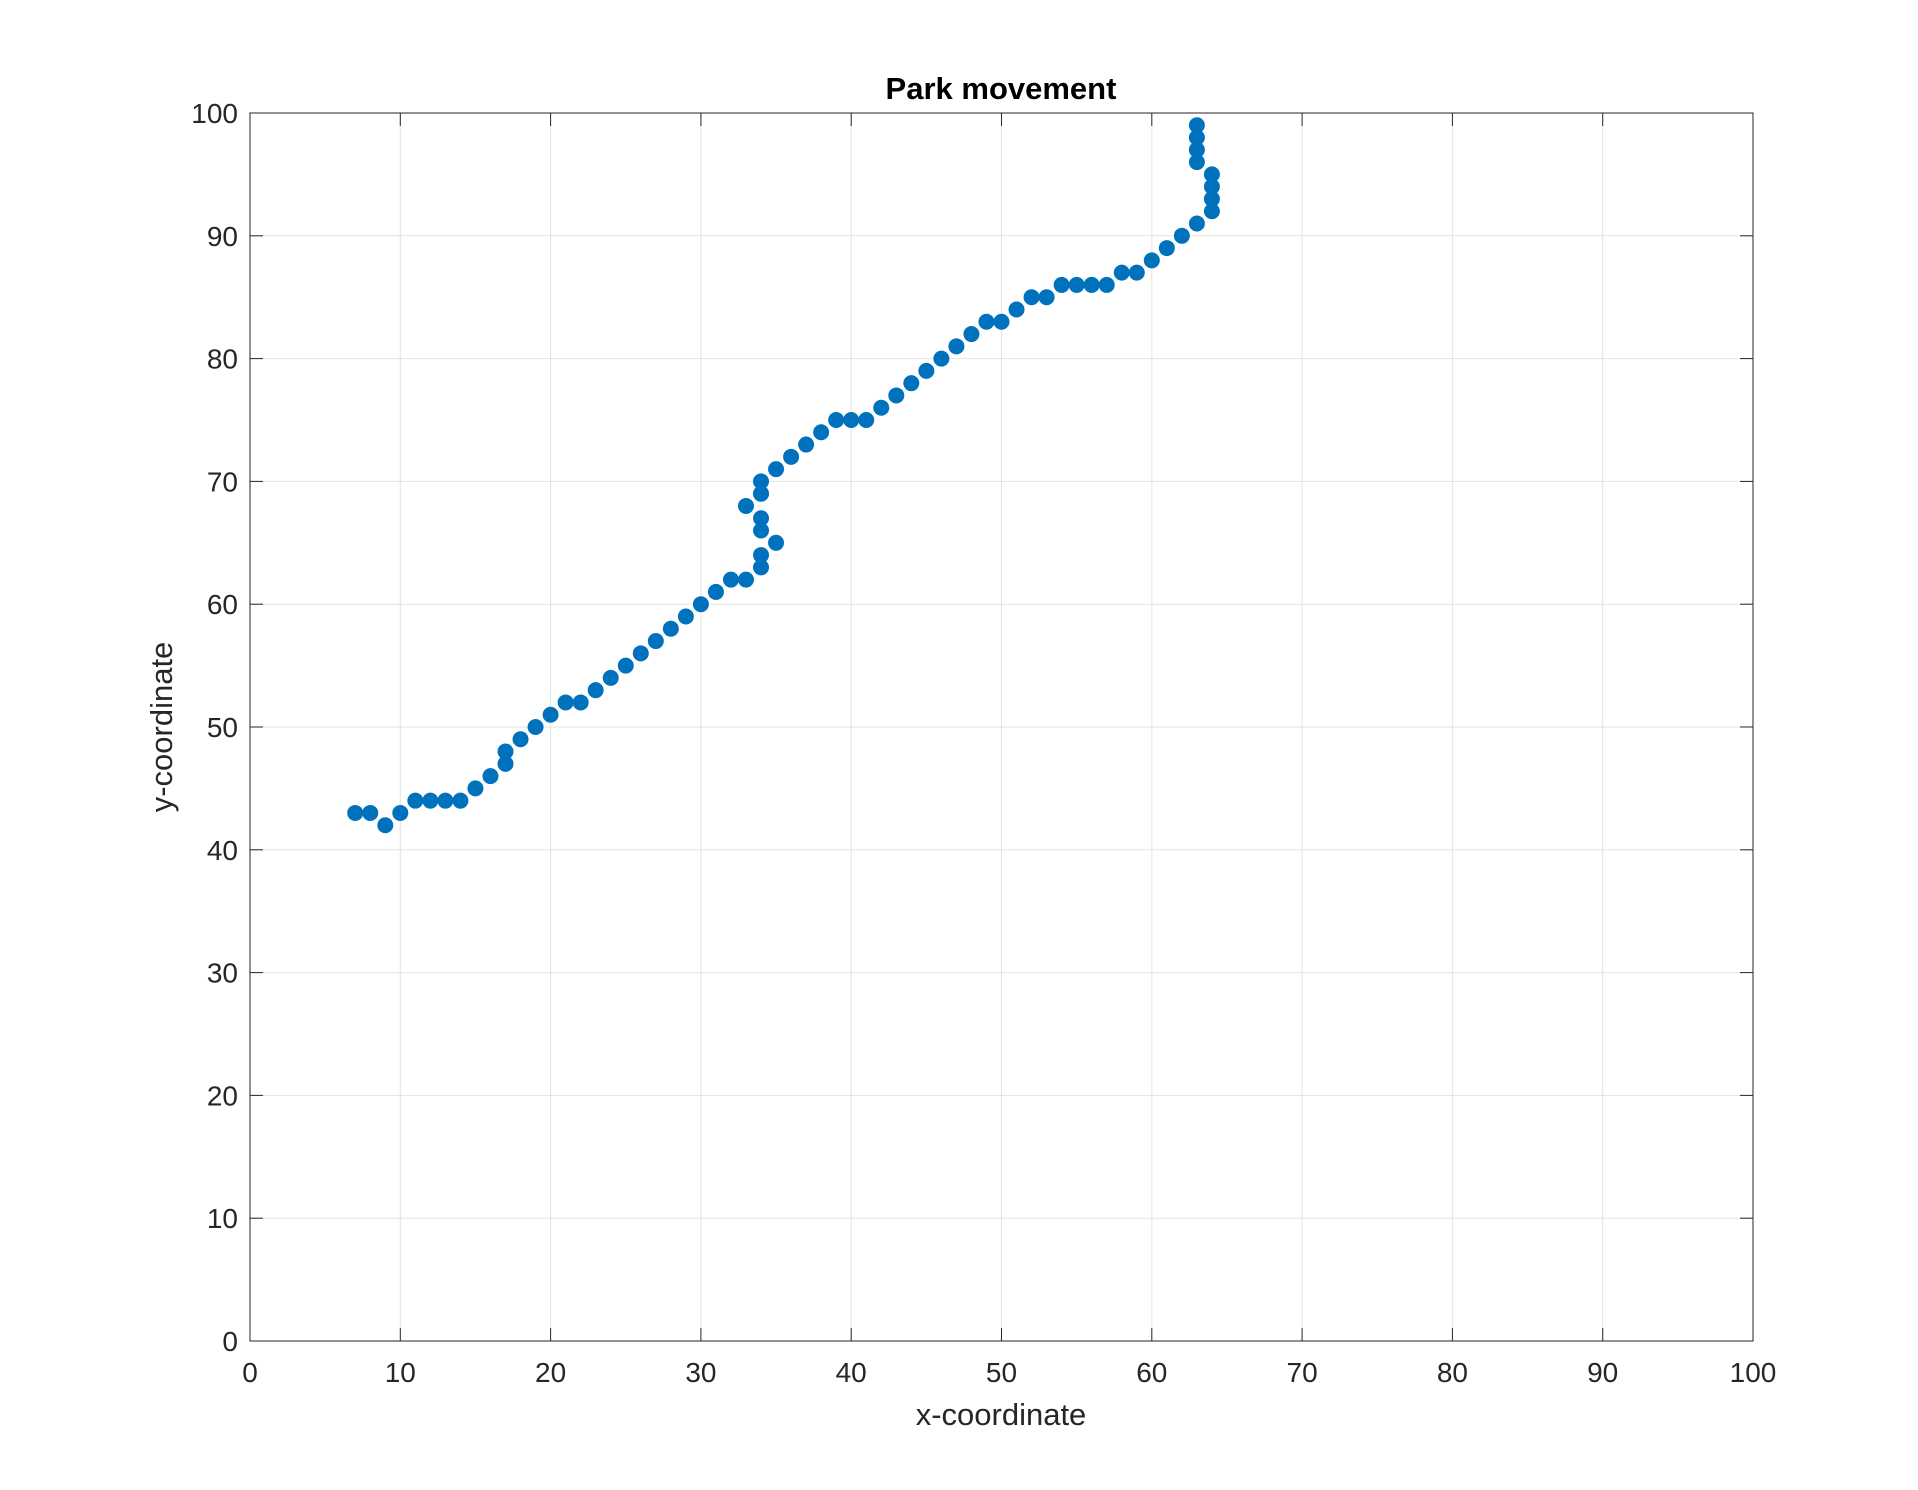  Describe the element at coordinates (400, 1372) in the screenshot. I see `x-tick-label: 10` at that location.